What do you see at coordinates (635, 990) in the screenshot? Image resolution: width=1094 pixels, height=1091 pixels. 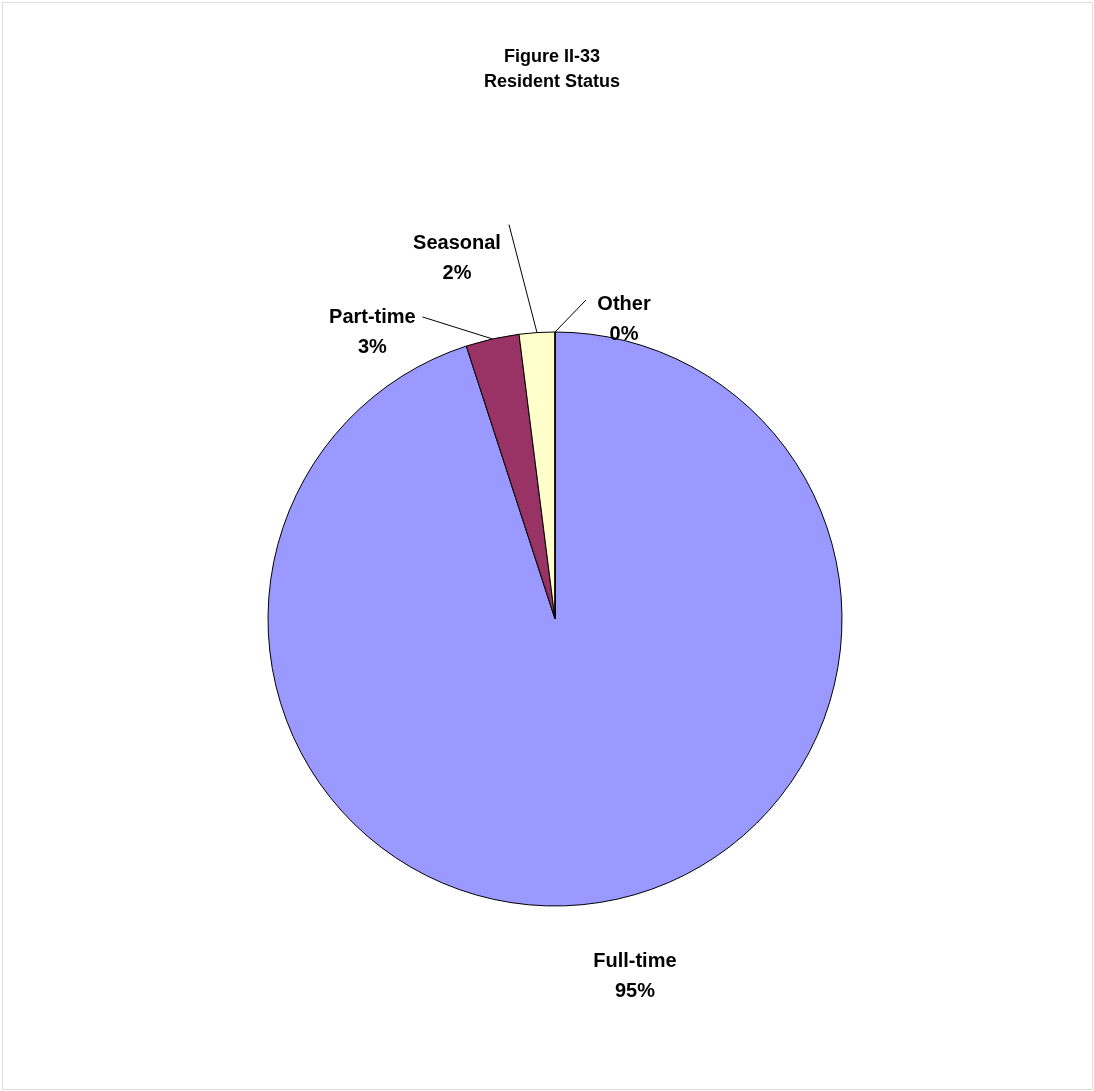 I see `data-label: 95%` at bounding box center [635, 990].